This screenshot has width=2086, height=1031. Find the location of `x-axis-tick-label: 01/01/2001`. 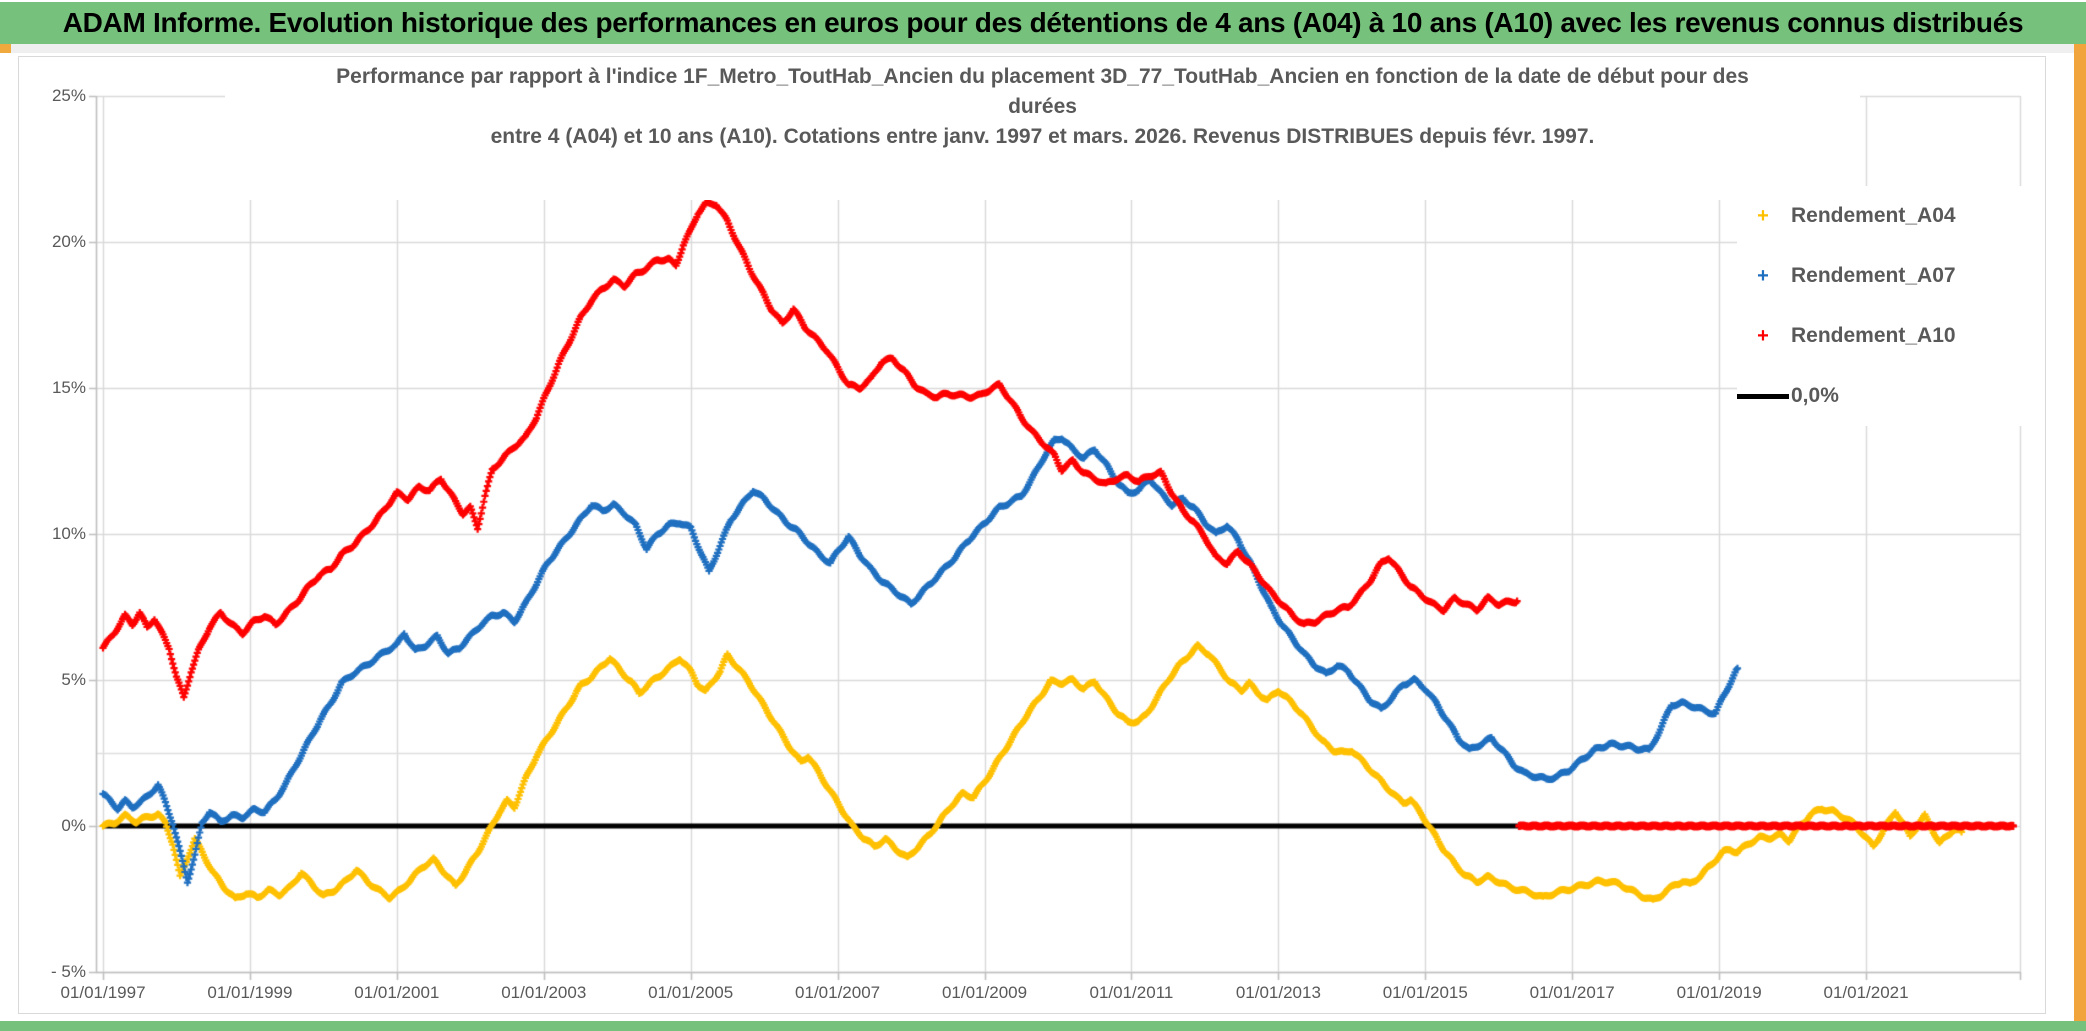

x-axis-tick-label: 01/01/2001 is located at coordinates (397, 992).